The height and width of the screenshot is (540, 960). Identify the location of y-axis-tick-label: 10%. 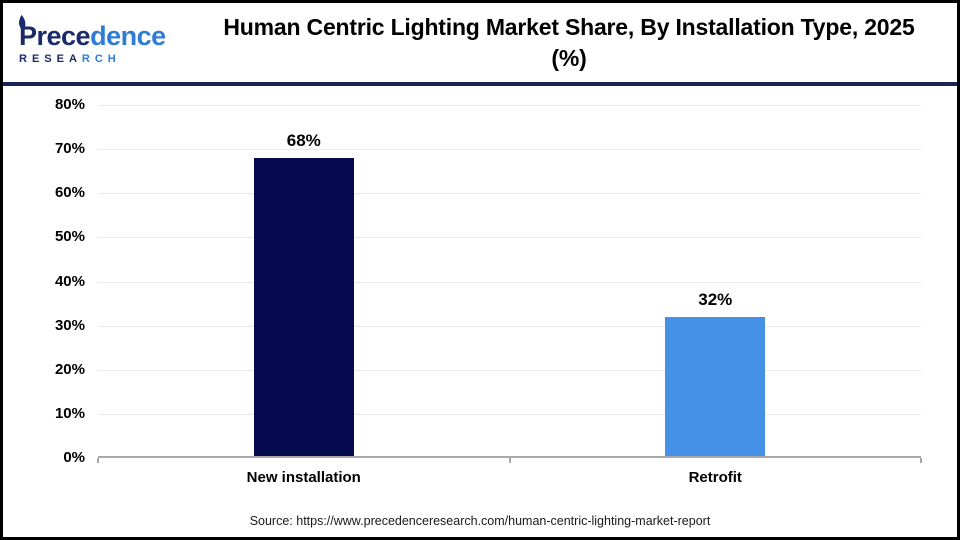
(69, 413).